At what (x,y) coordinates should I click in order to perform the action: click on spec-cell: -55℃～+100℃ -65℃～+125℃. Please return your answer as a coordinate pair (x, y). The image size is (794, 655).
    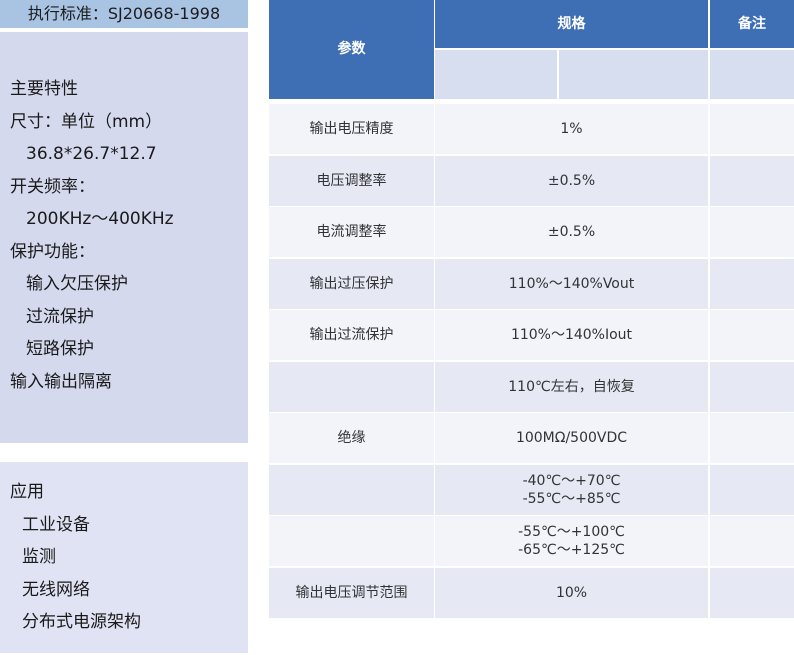
    Looking at the image, I should click on (571, 541).